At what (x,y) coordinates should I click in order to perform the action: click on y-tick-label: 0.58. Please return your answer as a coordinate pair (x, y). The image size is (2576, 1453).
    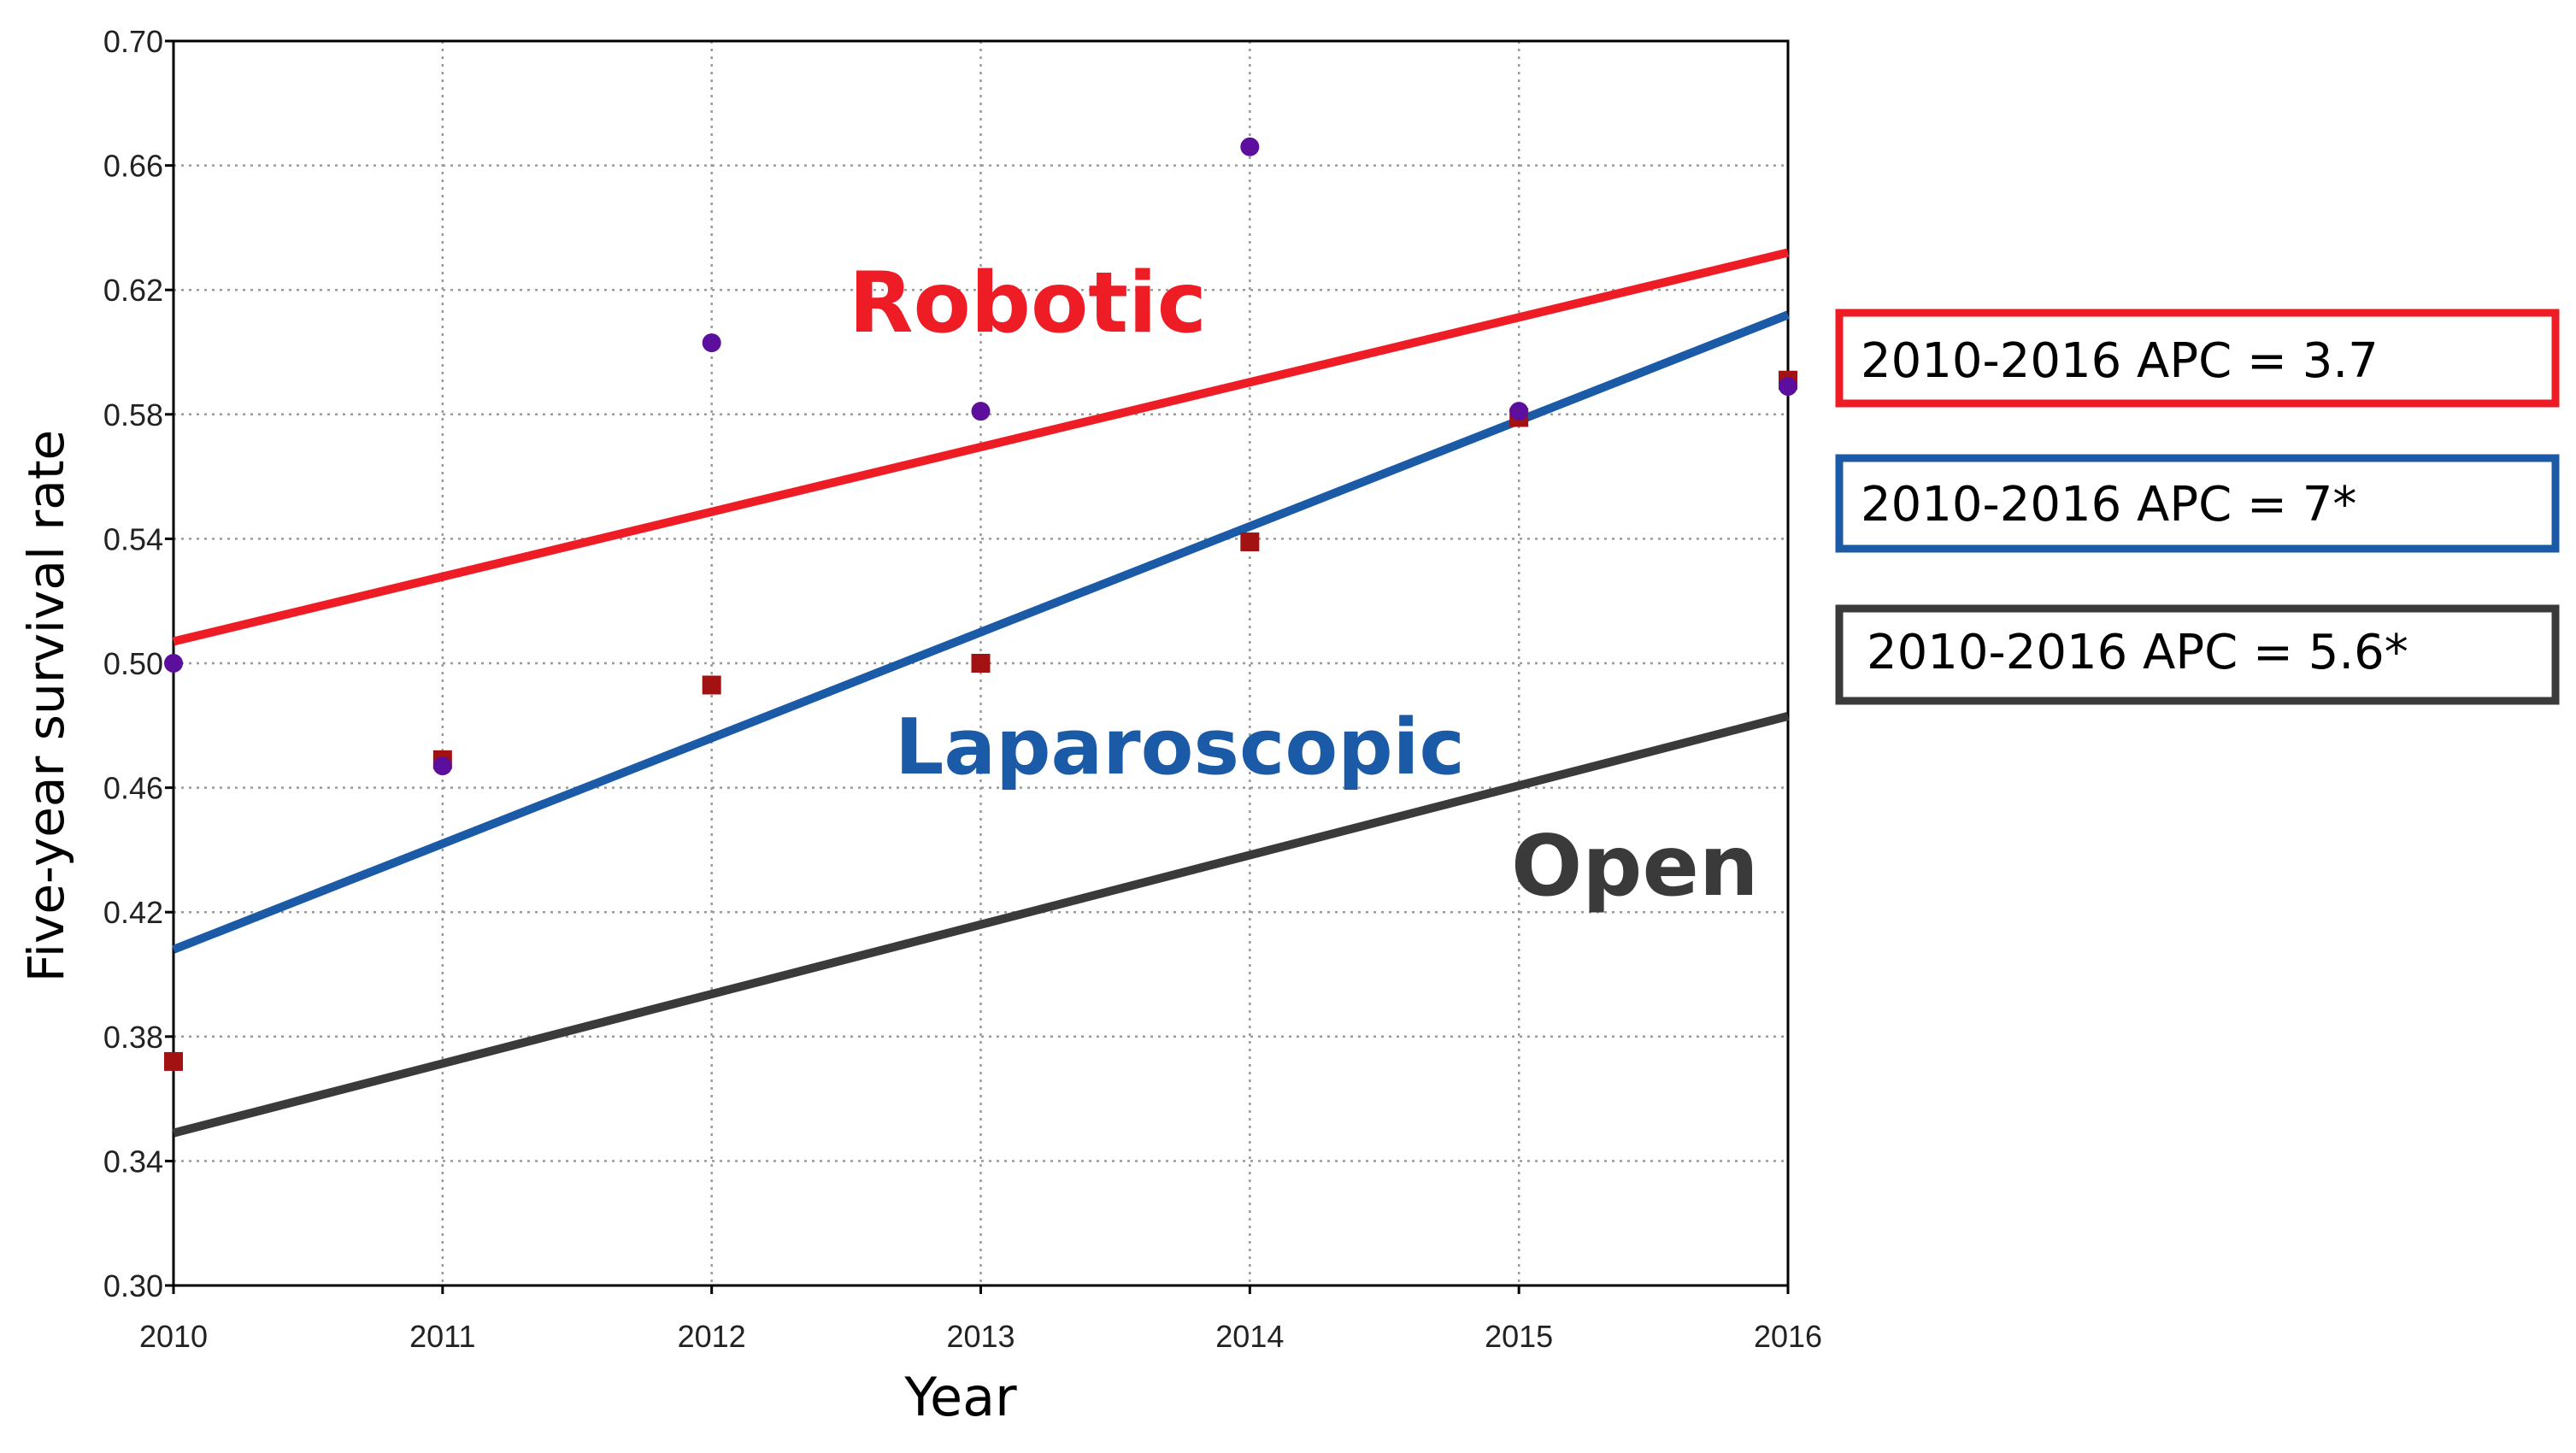
    Looking at the image, I should click on (133, 415).